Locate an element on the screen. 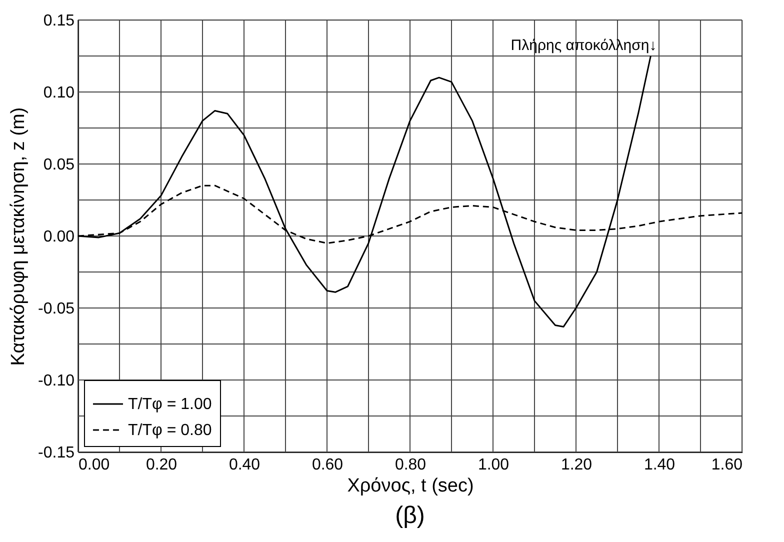 This screenshot has width=784, height=542. x-tick-label: 1.00 is located at coordinates (494, 465).